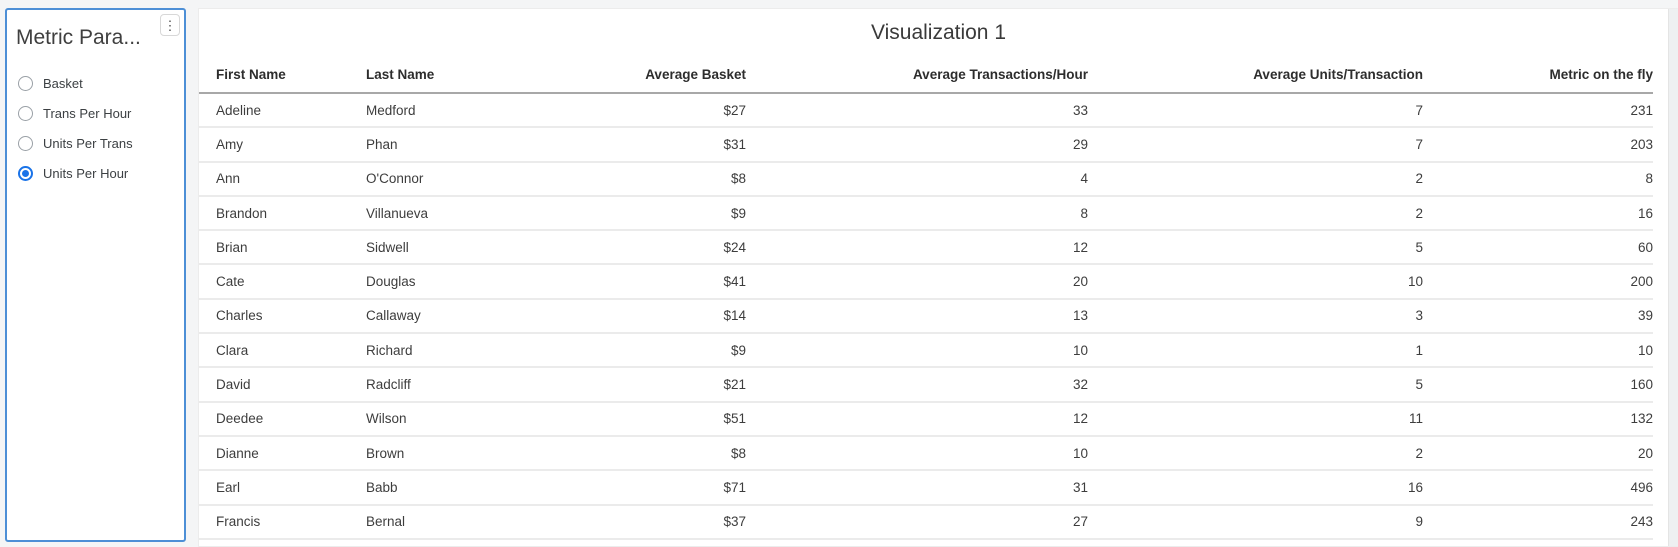  Describe the element at coordinates (917, 213) in the screenshot. I see `cell-average-transactions-hour: 8` at that location.